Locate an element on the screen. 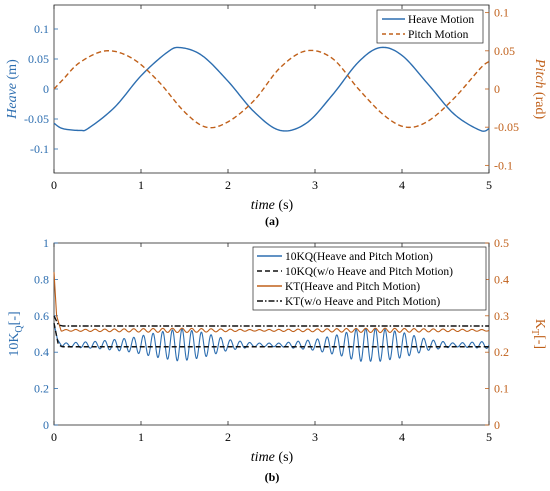 The image size is (550, 491). y-axis-left-ticks: 0 0.2 0.4 0.6 0.8 1 is located at coordinates (46, 334).